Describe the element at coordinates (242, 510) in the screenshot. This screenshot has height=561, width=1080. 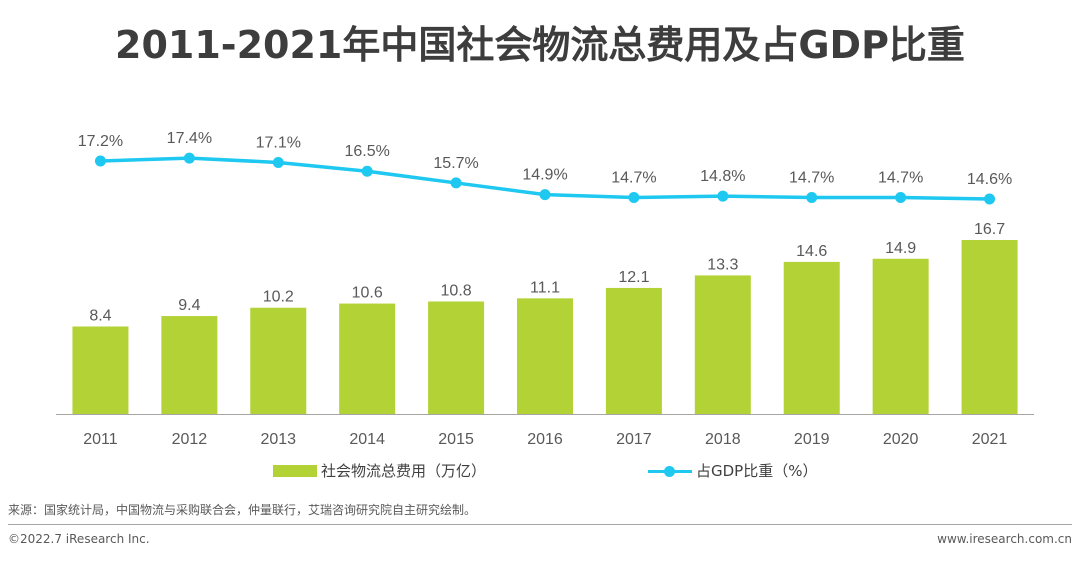
I see `source-note: 来源：国家统计局，中国物流与采购联合会，仲量联行，艾瑞咨询研究院自主研究绘制。` at that location.